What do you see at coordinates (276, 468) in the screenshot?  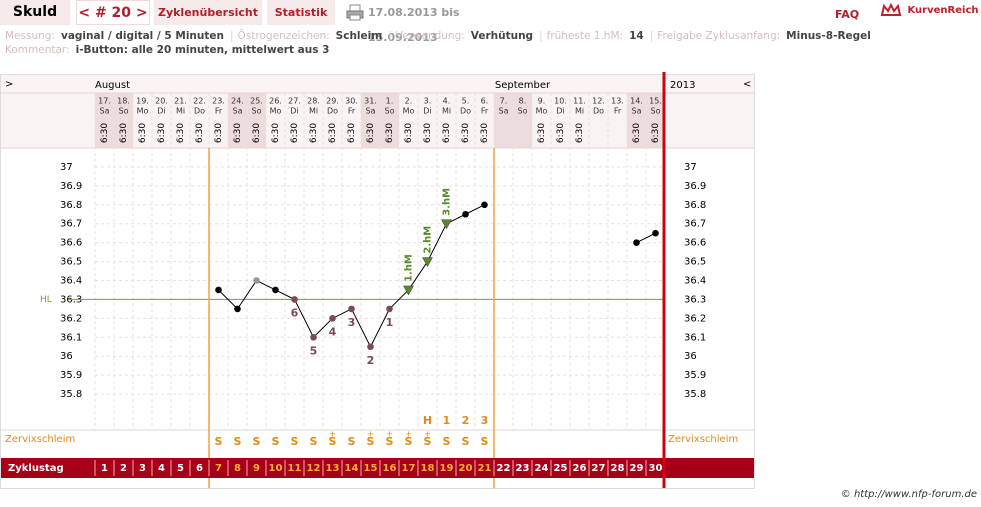 I see `cycle-day: 10` at bounding box center [276, 468].